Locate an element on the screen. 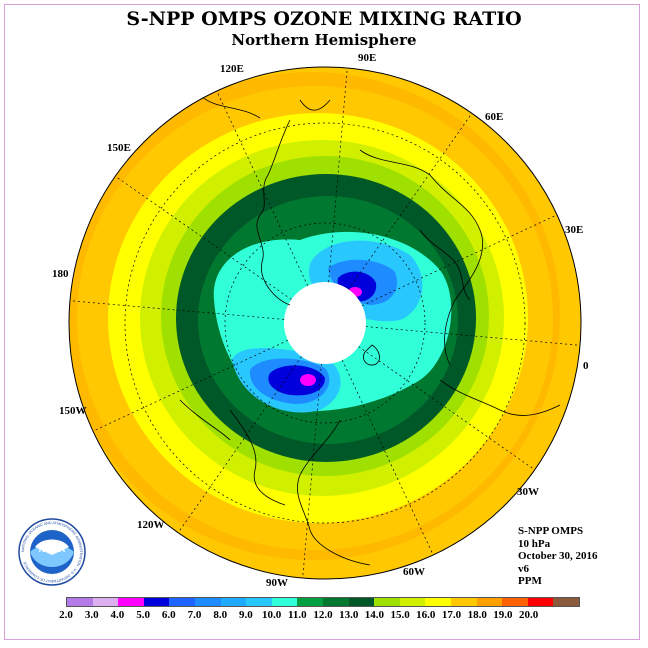  band-4-5-lobe-west is located at coordinates (308, 380).